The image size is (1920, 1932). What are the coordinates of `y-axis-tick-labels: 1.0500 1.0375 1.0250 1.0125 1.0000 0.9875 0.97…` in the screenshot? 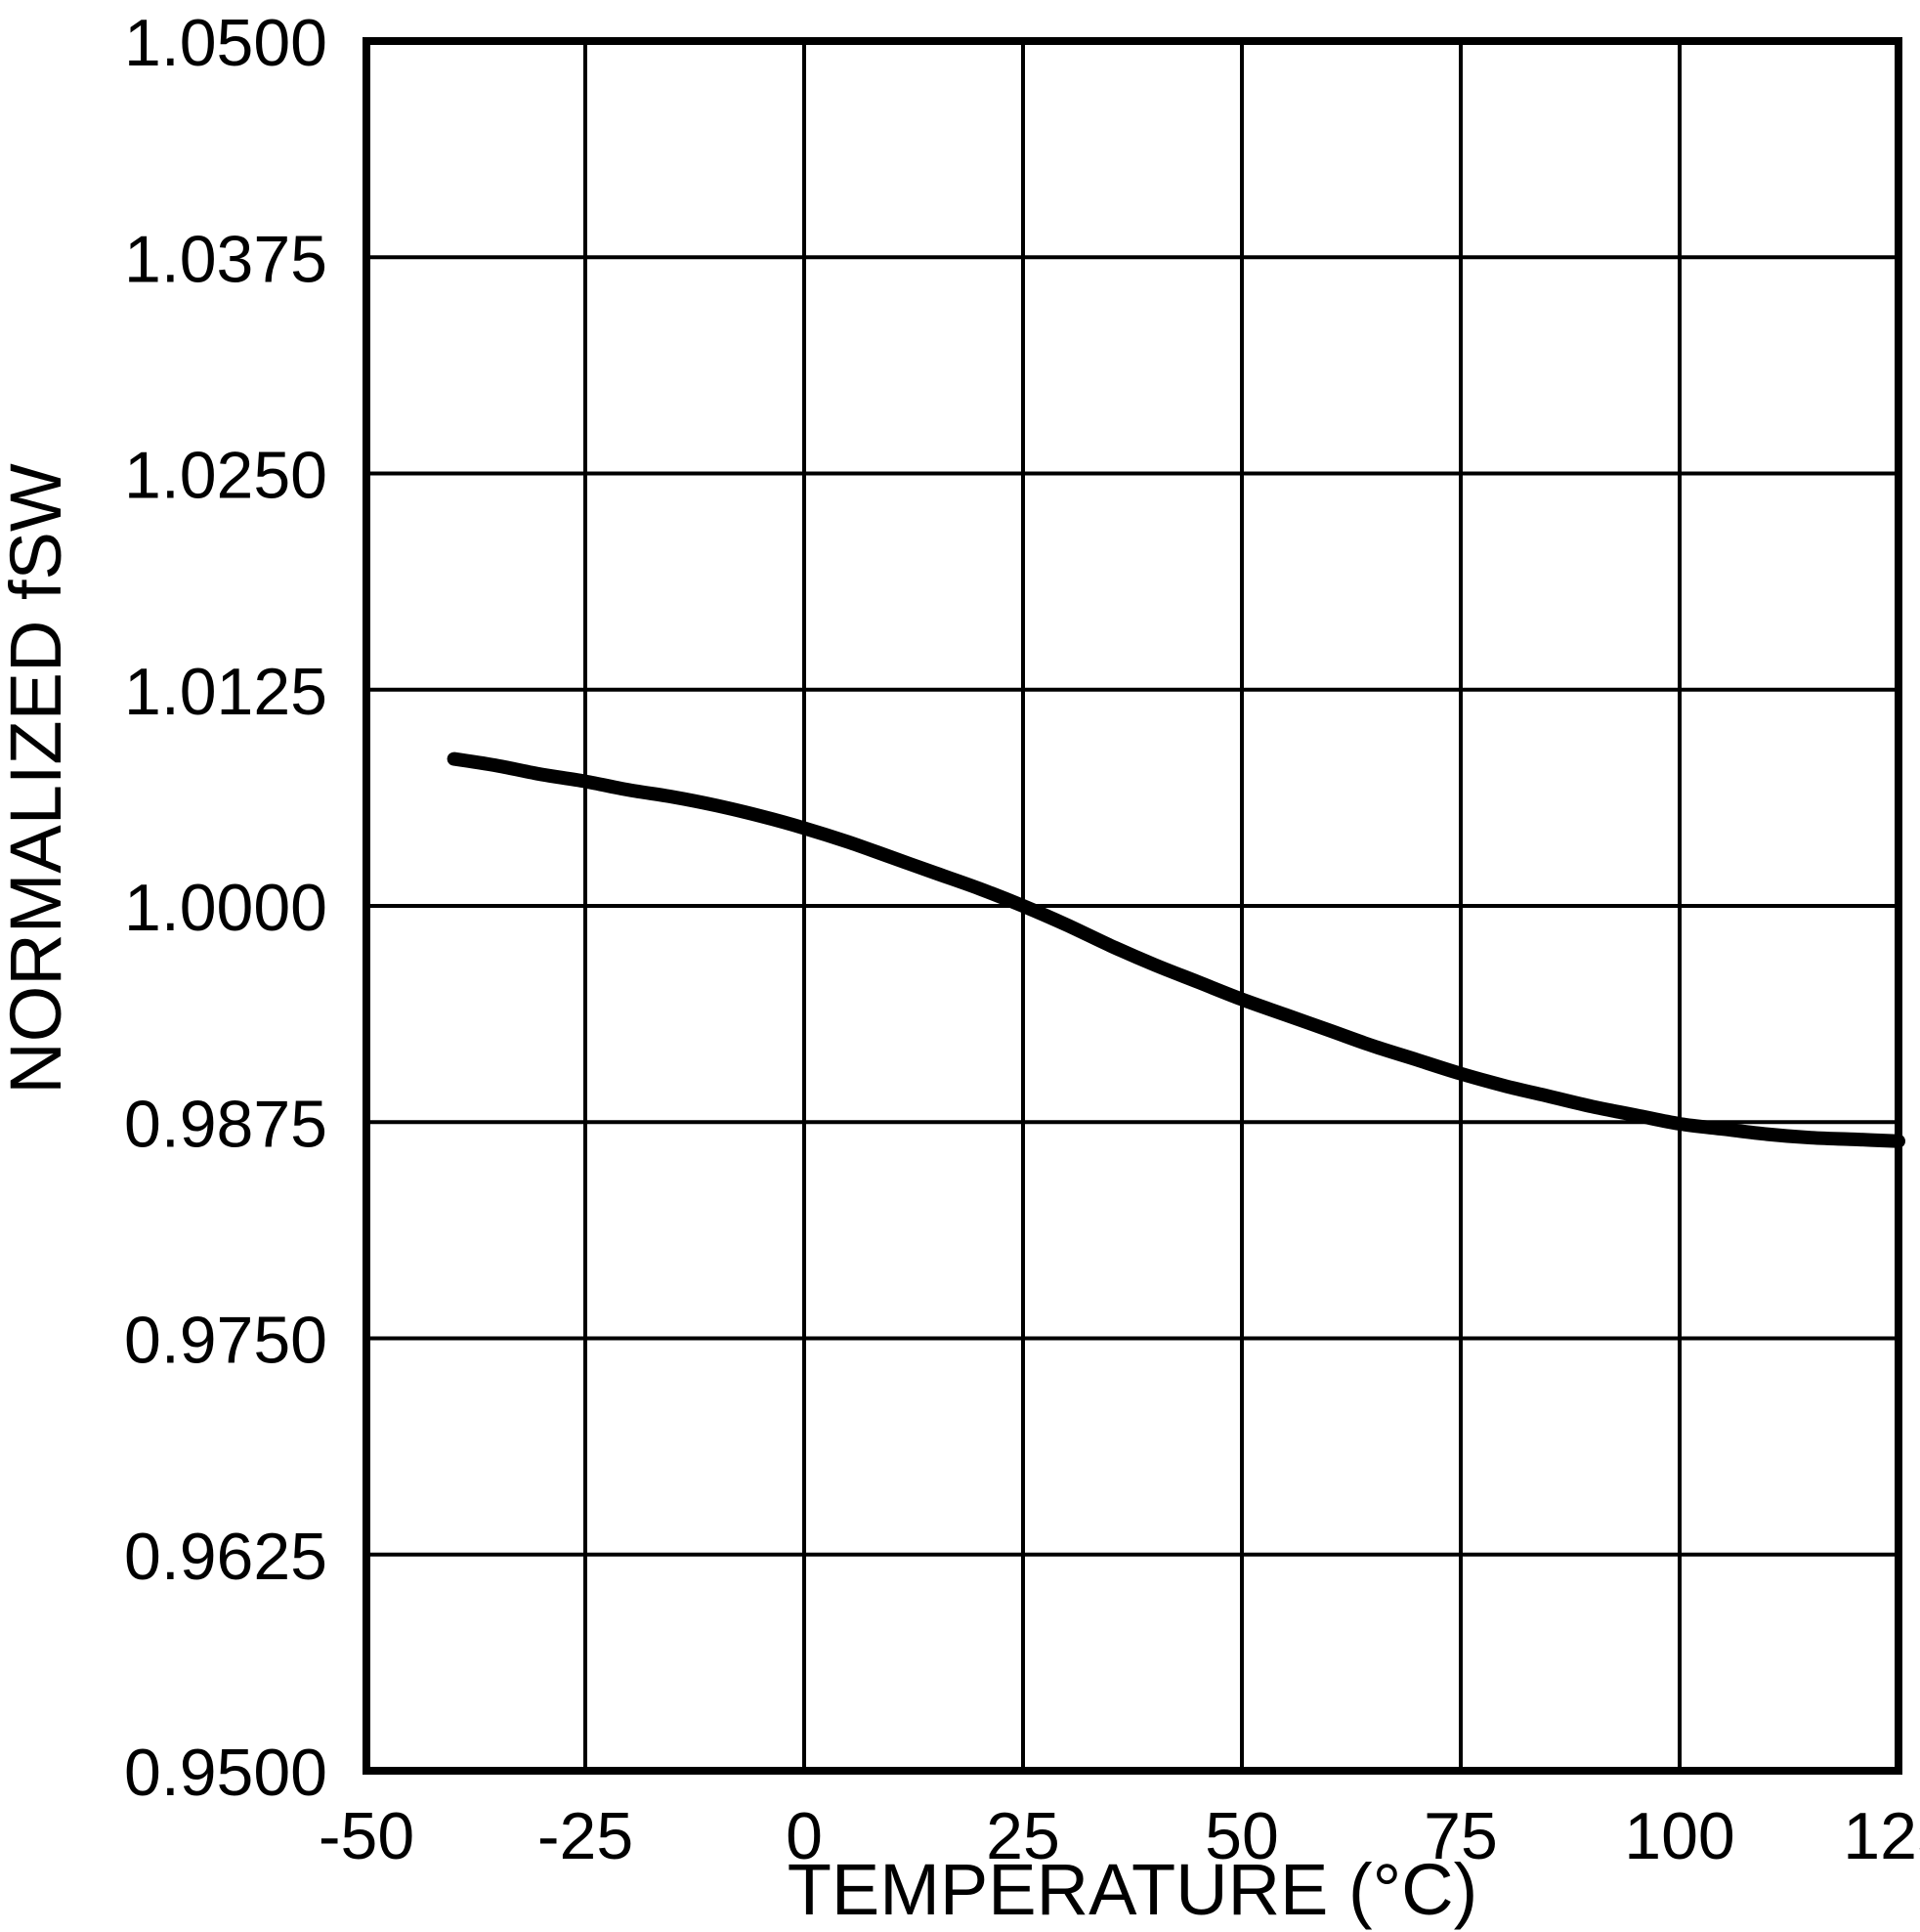 It's located at (225, 908).